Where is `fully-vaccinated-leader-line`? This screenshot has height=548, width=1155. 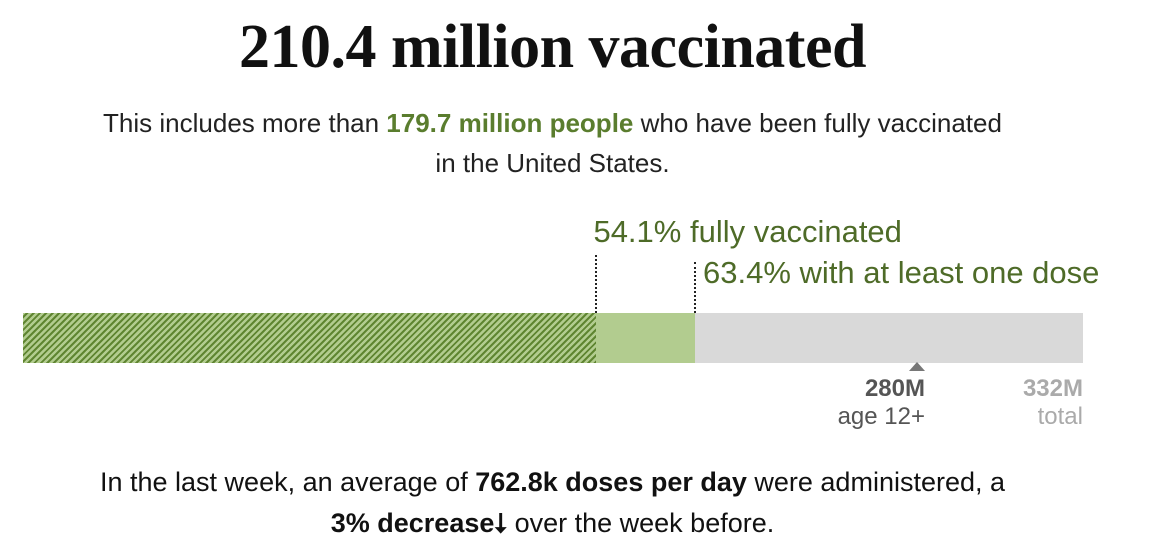 fully-vaccinated-leader-line is located at coordinates (596, 284).